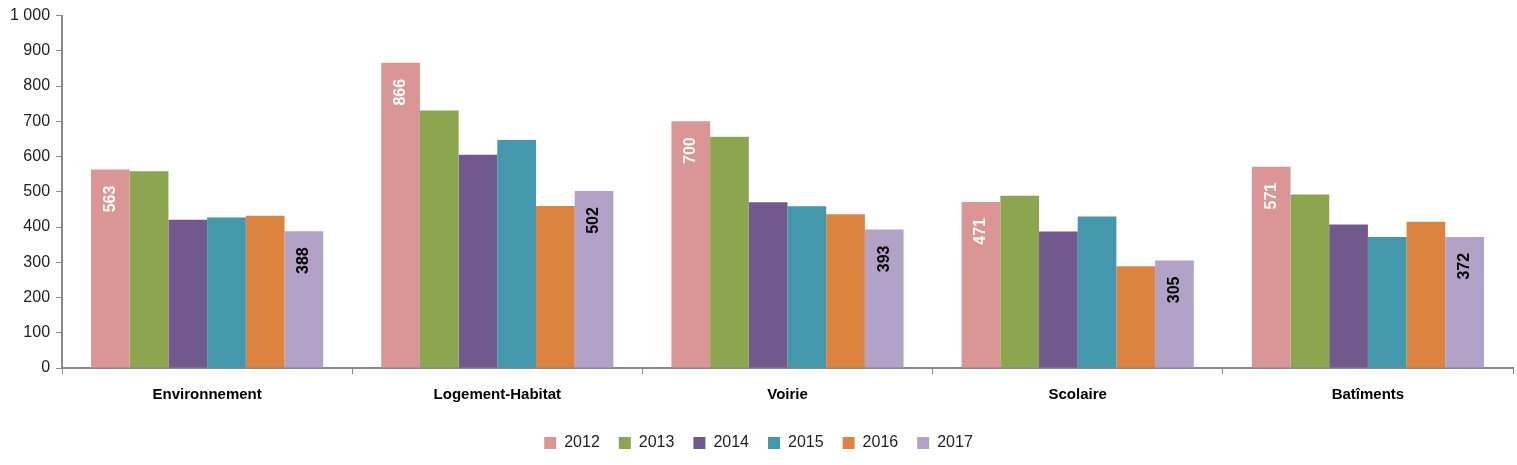 The image size is (1517, 465). I want to click on y-tick-label: 400, so click(37, 226).